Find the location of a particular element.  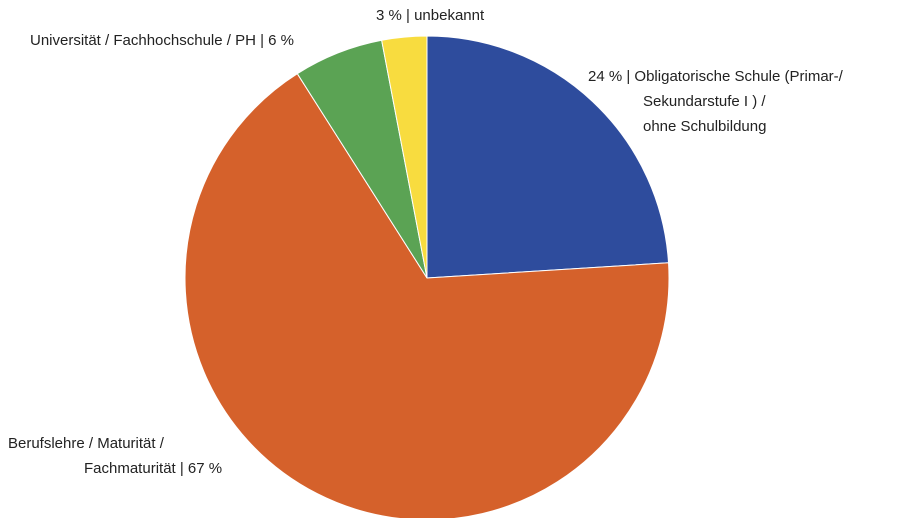

slice-label: Fachmaturität | 67 % is located at coordinates (153, 468).